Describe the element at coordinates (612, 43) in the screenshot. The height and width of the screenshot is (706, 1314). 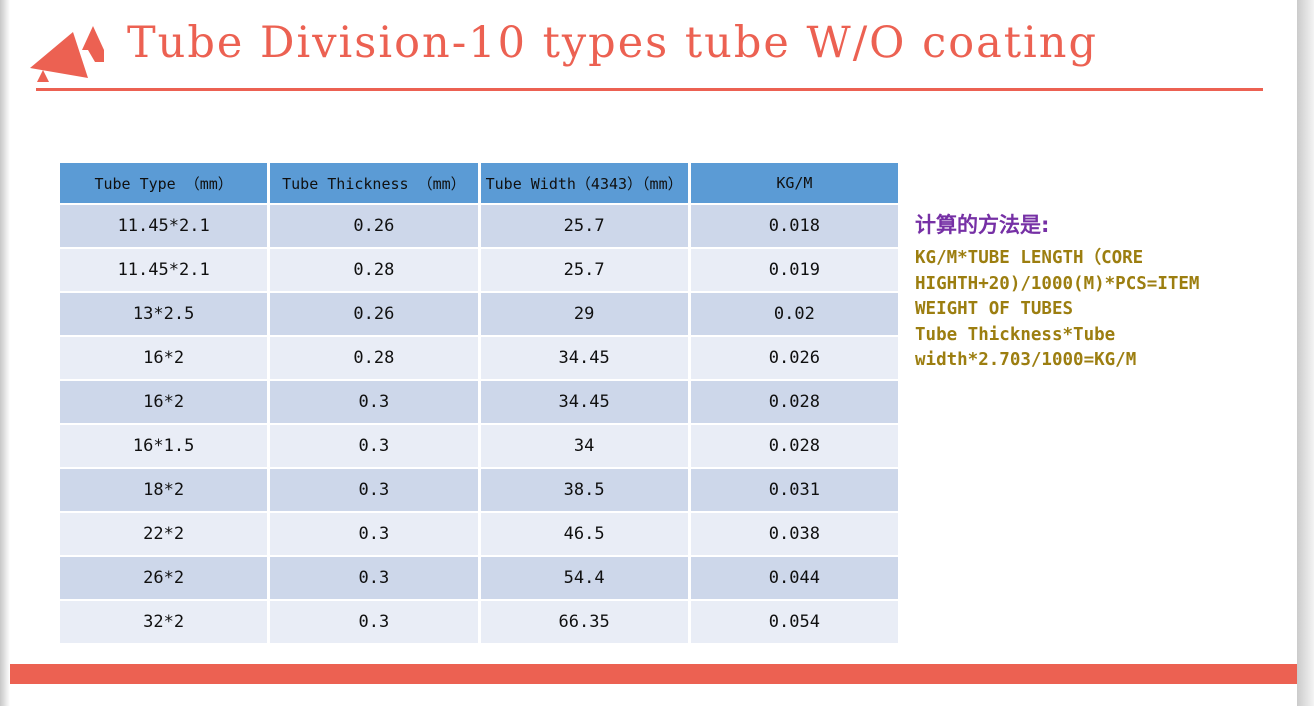
I see `page-title: Tube Division-10 types tube W/O coating` at that location.